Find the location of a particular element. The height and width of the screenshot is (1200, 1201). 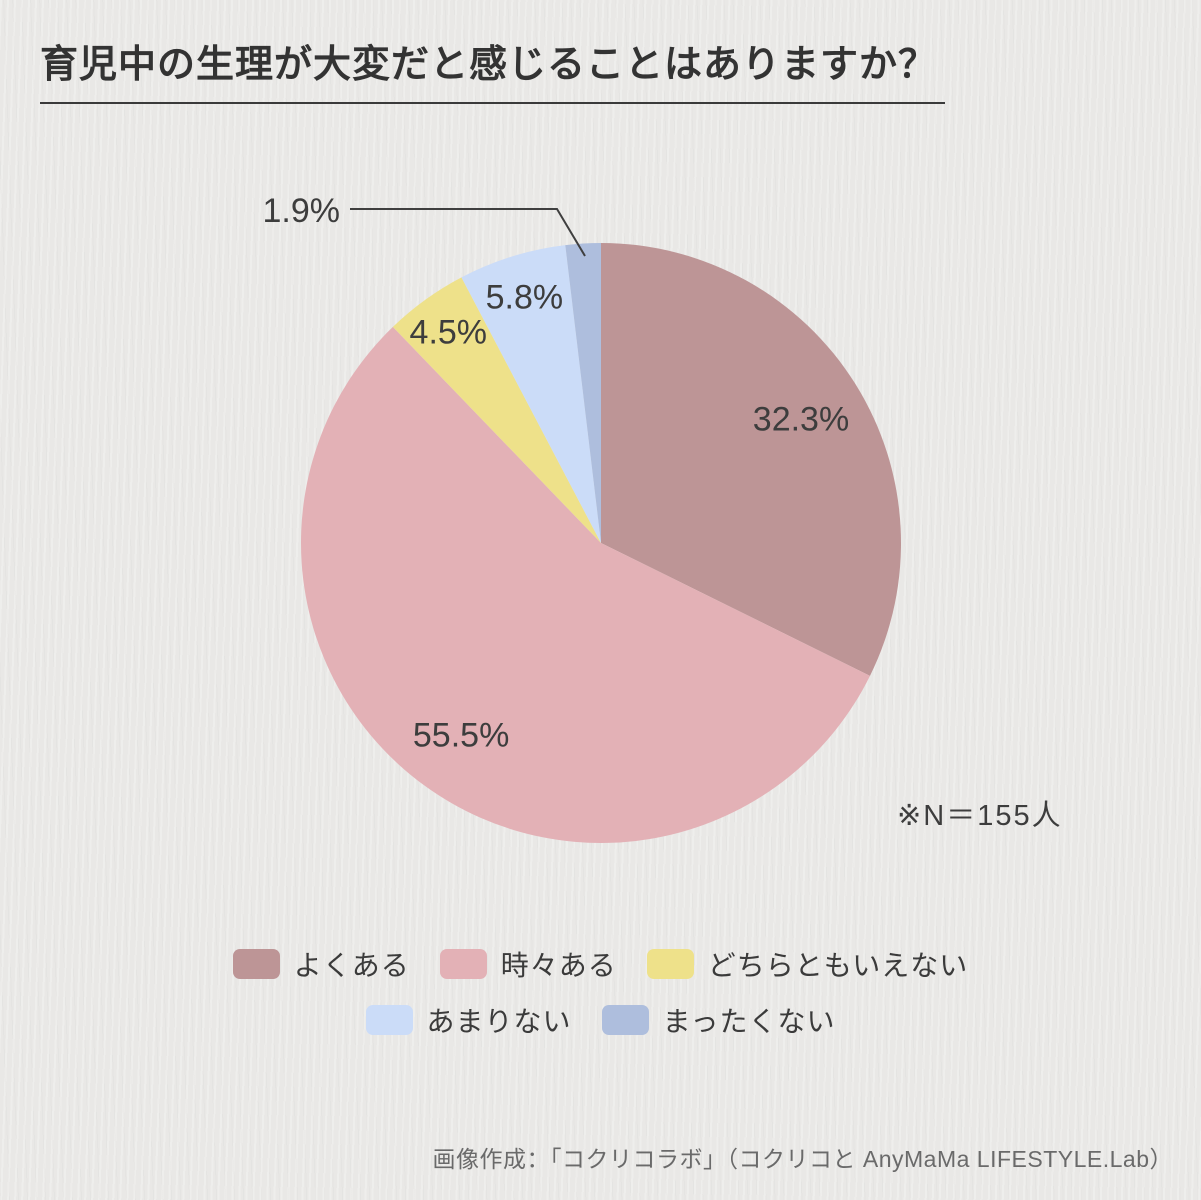

pie-slice-よくある is located at coordinates (751, 459).